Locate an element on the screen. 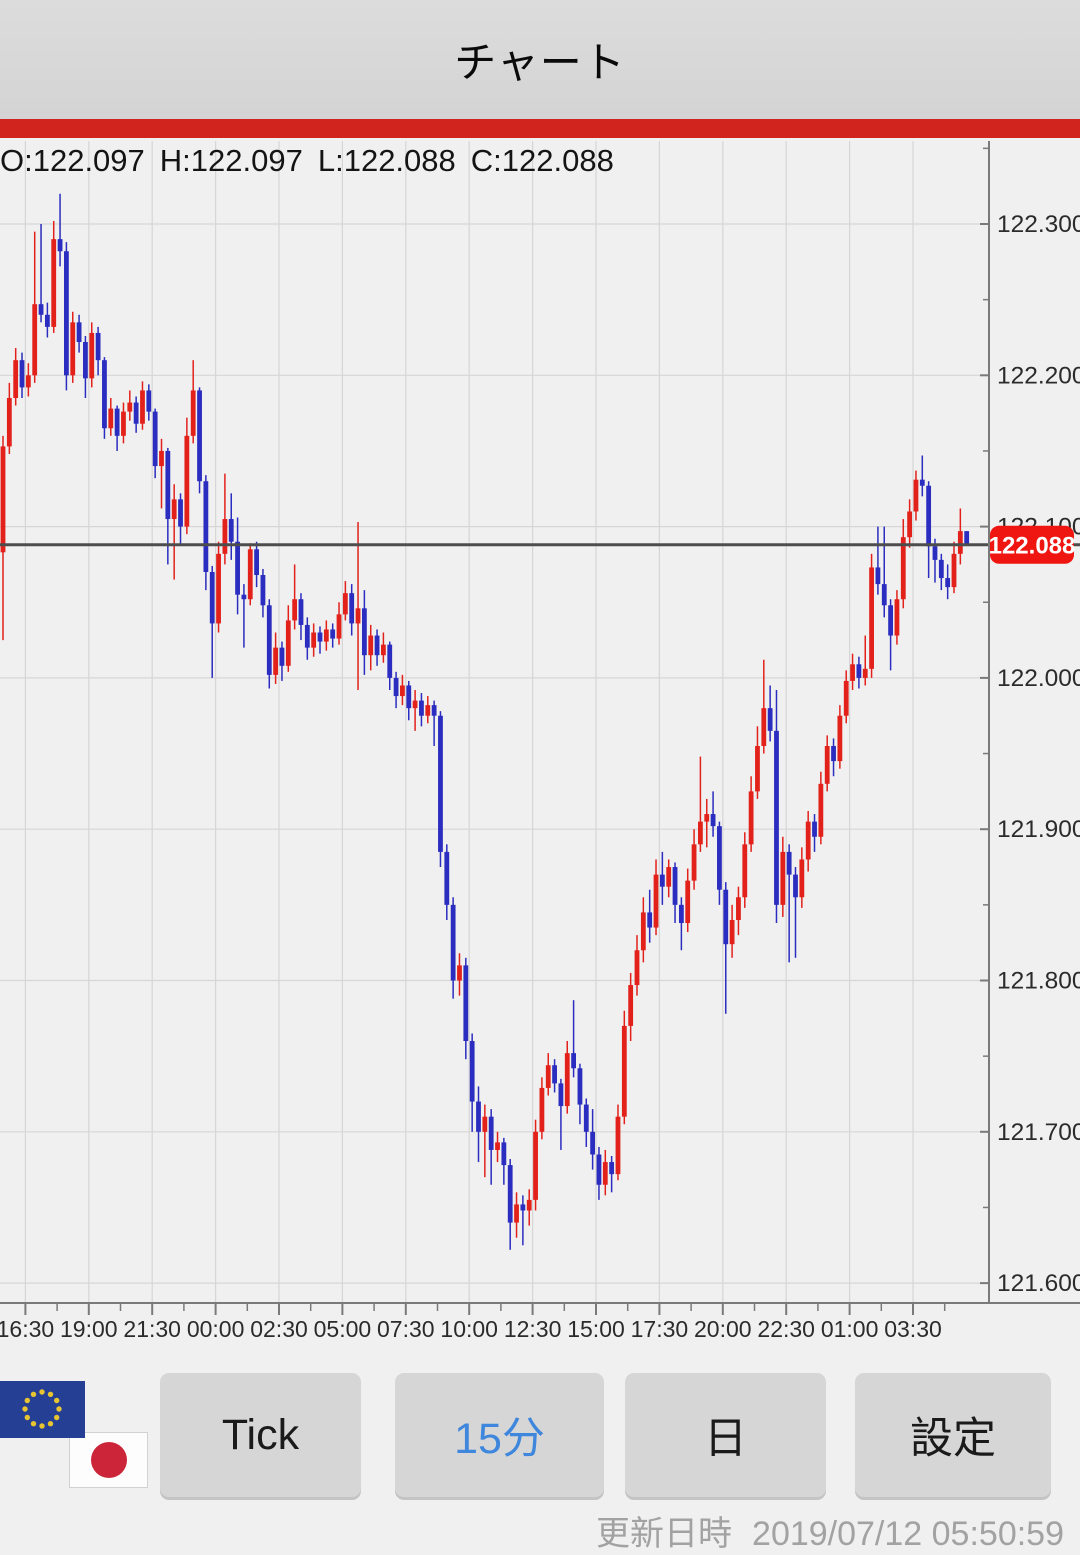  japan-flag-icon is located at coordinates (108, 1460).